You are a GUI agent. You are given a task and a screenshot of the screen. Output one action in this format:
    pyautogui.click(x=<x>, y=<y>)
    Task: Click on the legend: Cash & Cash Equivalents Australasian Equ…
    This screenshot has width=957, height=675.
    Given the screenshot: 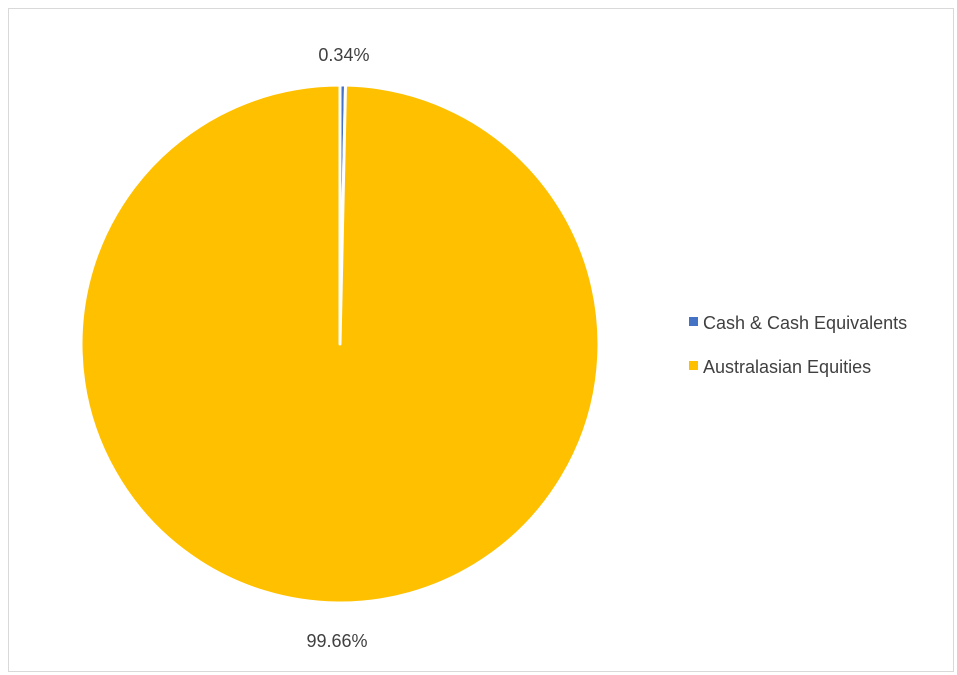 What is the action you would take?
    pyautogui.click(x=798, y=345)
    